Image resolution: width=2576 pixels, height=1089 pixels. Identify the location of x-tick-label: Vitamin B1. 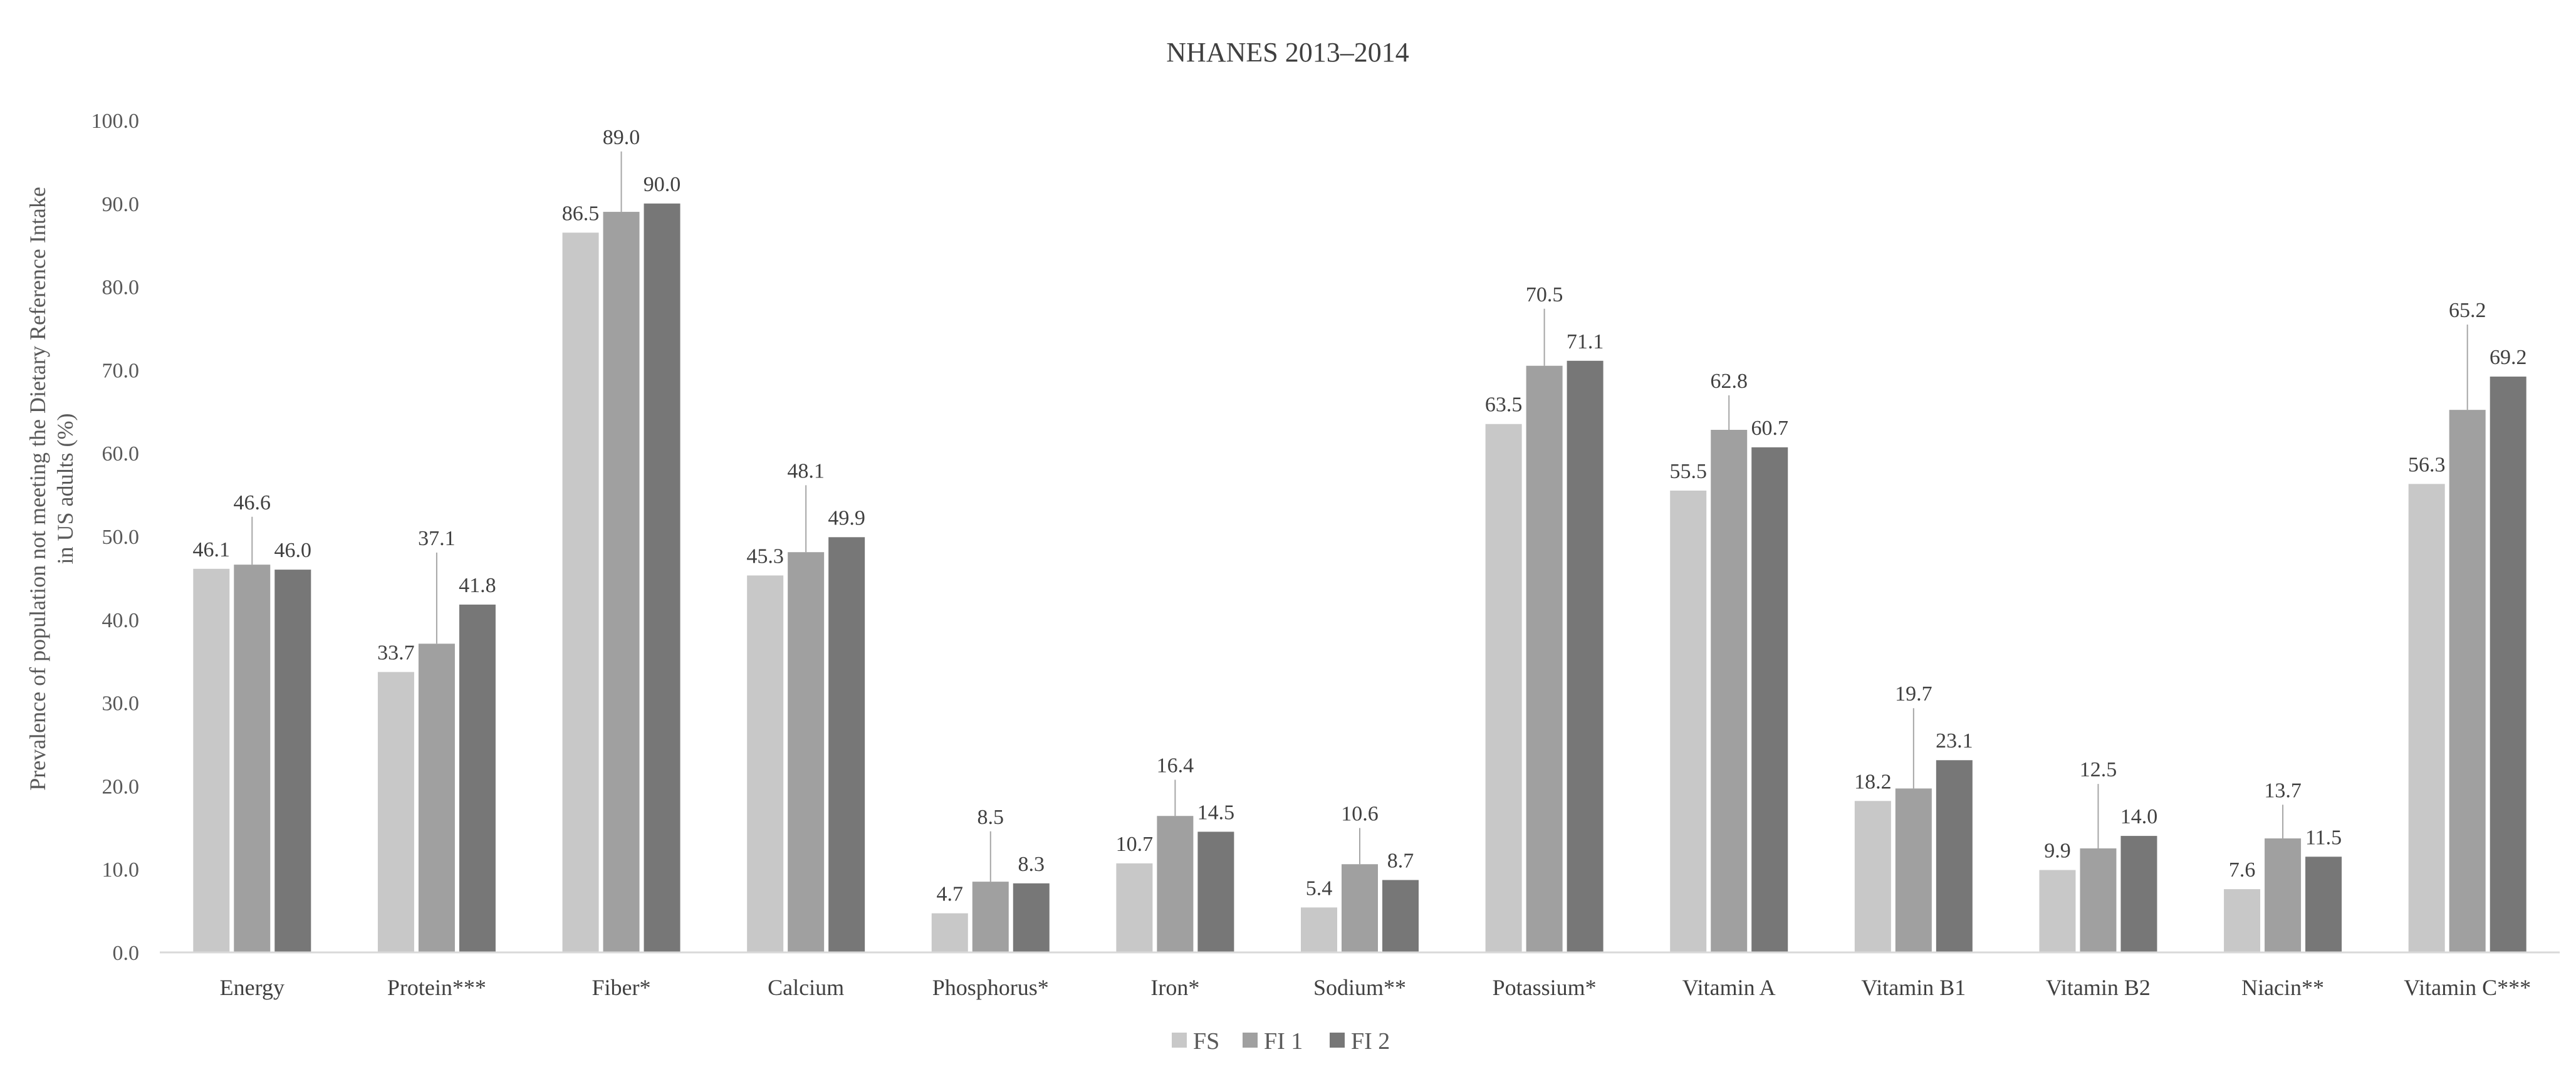
(1914, 988).